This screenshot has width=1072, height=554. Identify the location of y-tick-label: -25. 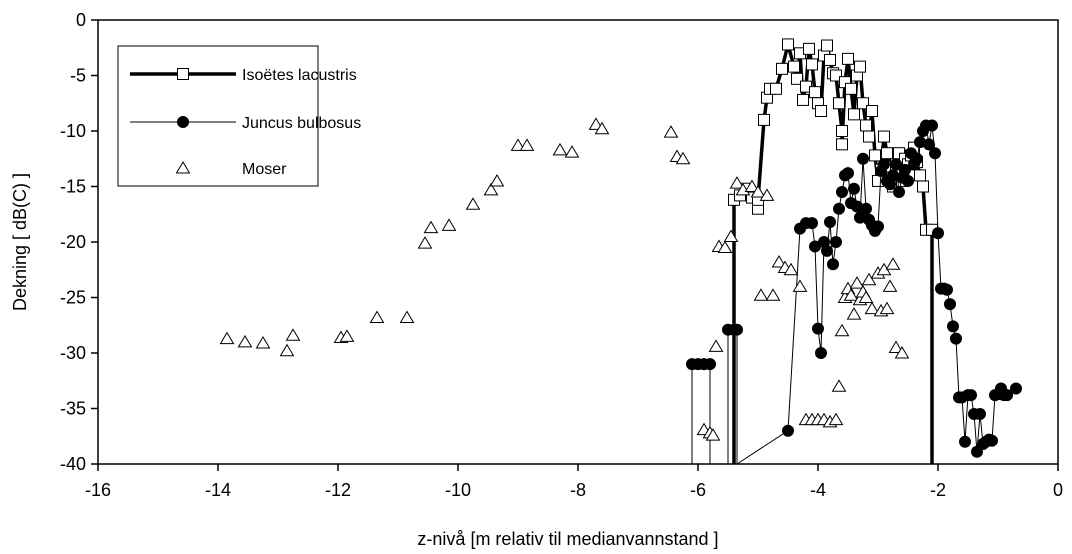
(73, 298).